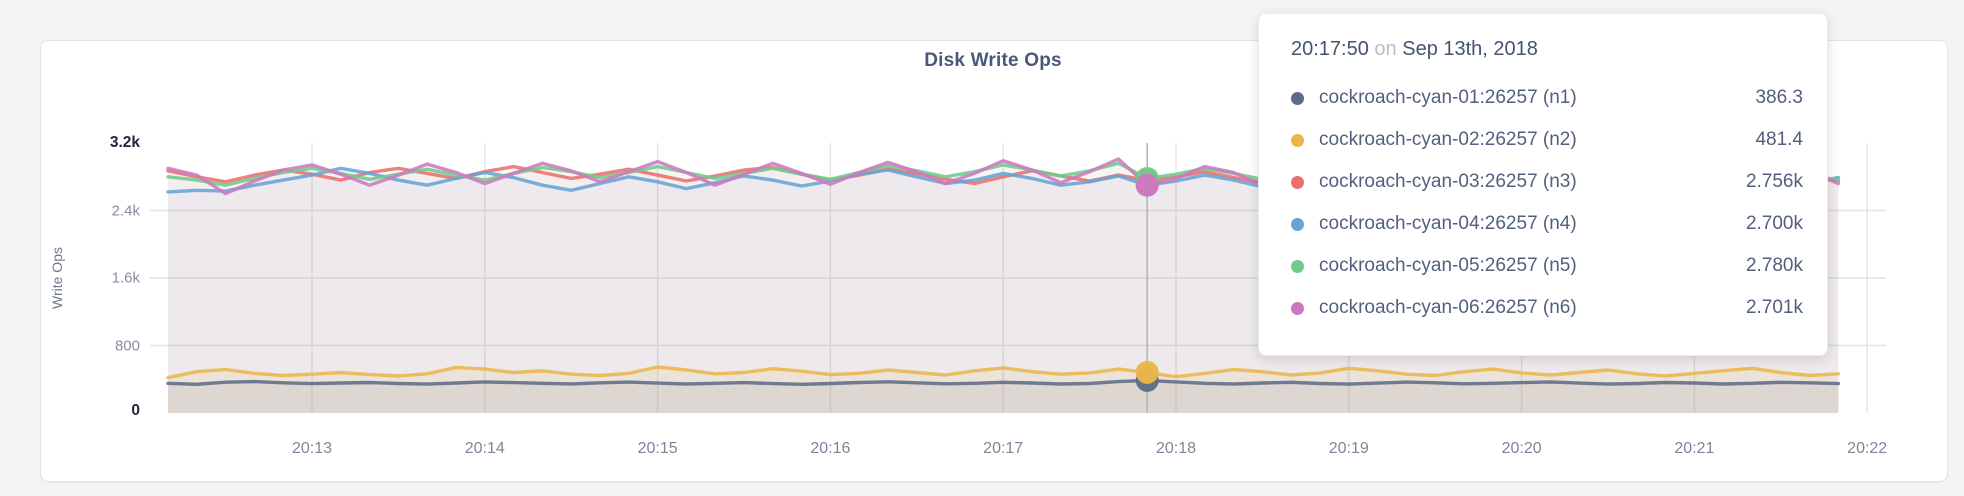 The height and width of the screenshot is (496, 1964). What do you see at coordinates (1774, 181) in the screenshot?
I see `series-value: 2.756k` at bounding box center [1774, 181].